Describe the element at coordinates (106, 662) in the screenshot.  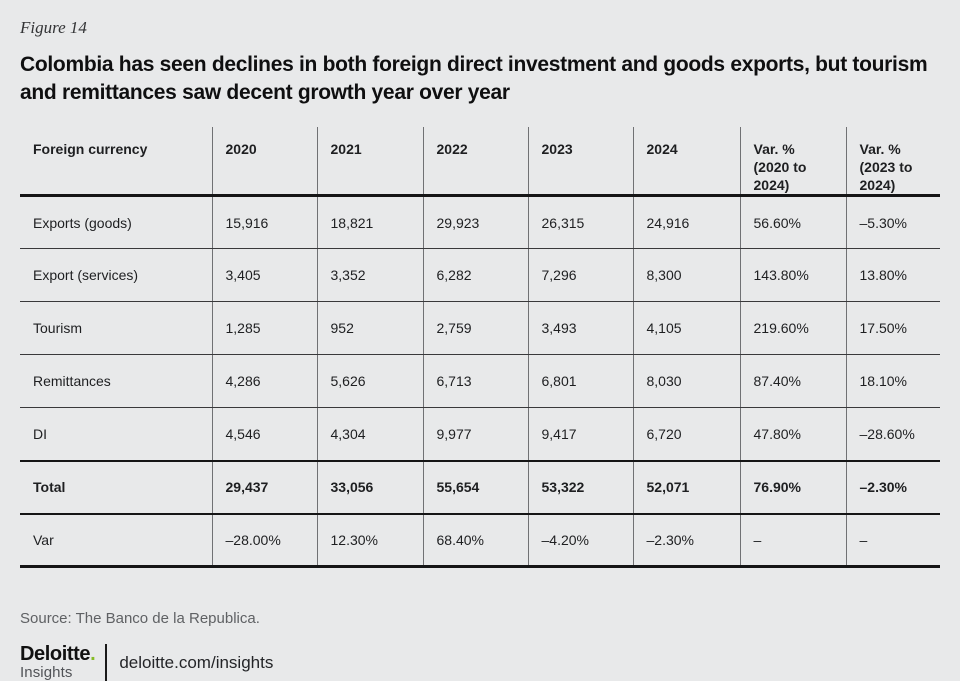
I see `footer-divider` at that location.